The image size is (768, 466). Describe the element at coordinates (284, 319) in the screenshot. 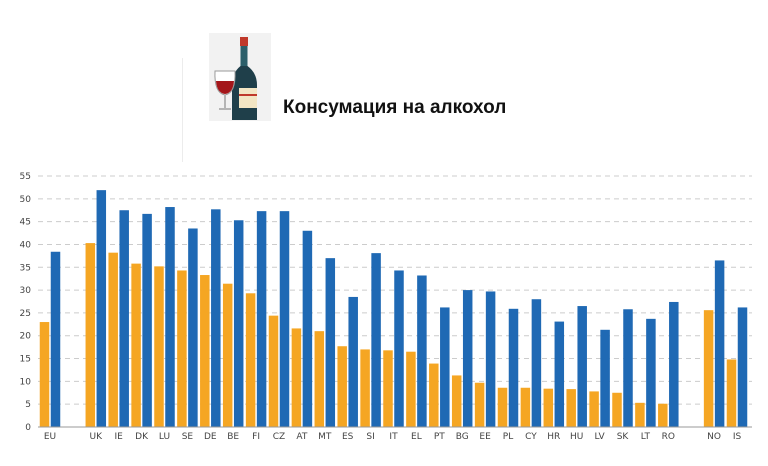

I see `bar-cz-series2` at that location.